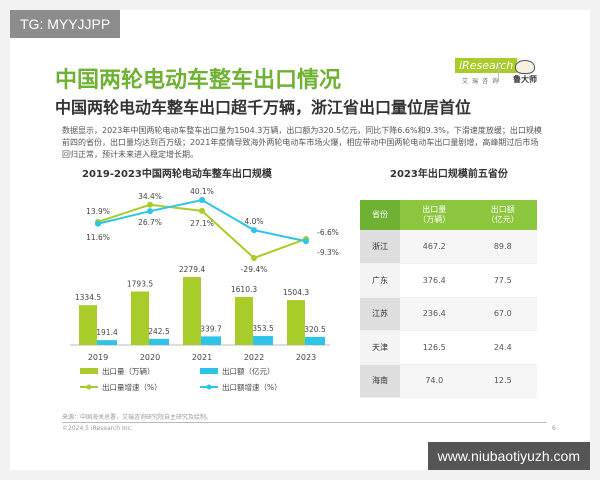 The height and width of the screenshot is (480, 600). What do you see at coordinates (380, 247) in the screenshot?
I see `table-cell: 浙江` at bounding box center [380, 247].